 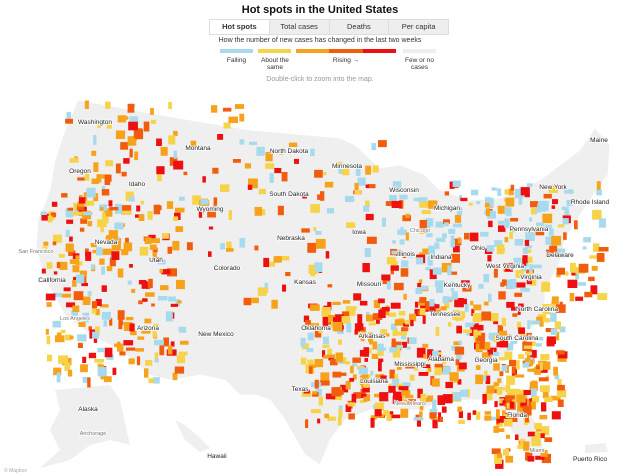 What do you see at coordinates (300, 27) in the screenshot?
I see `tab-total-cases: Total cases` at bounding box center [300, 27].